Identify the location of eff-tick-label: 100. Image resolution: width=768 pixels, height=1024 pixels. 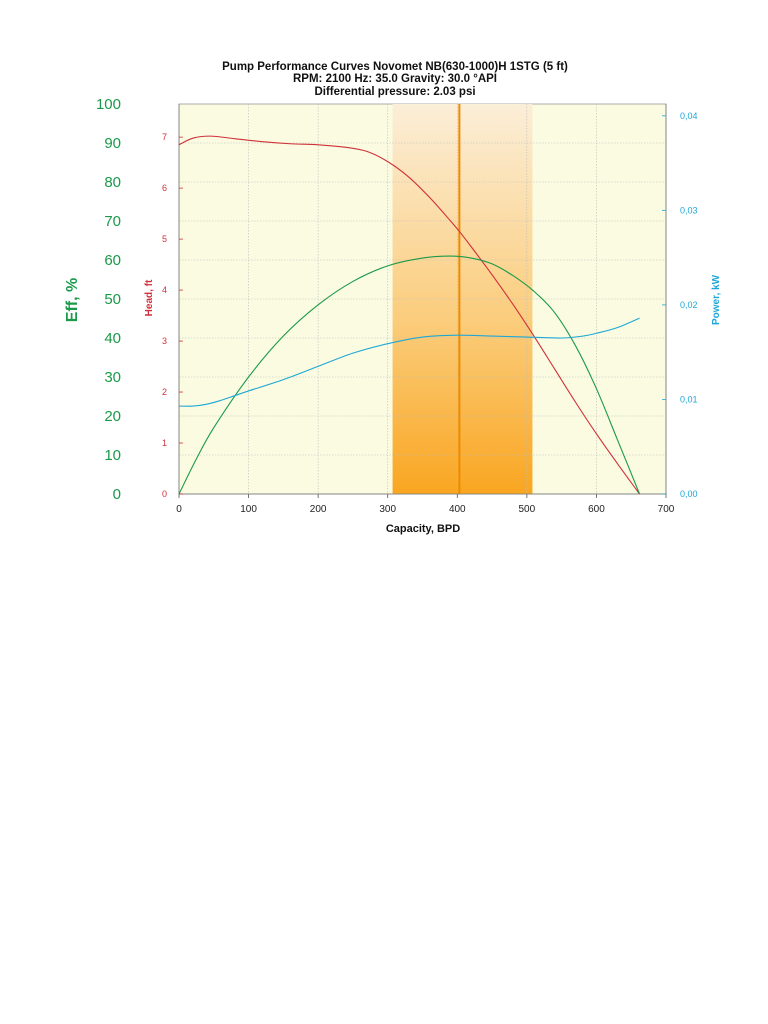
(108, 104).